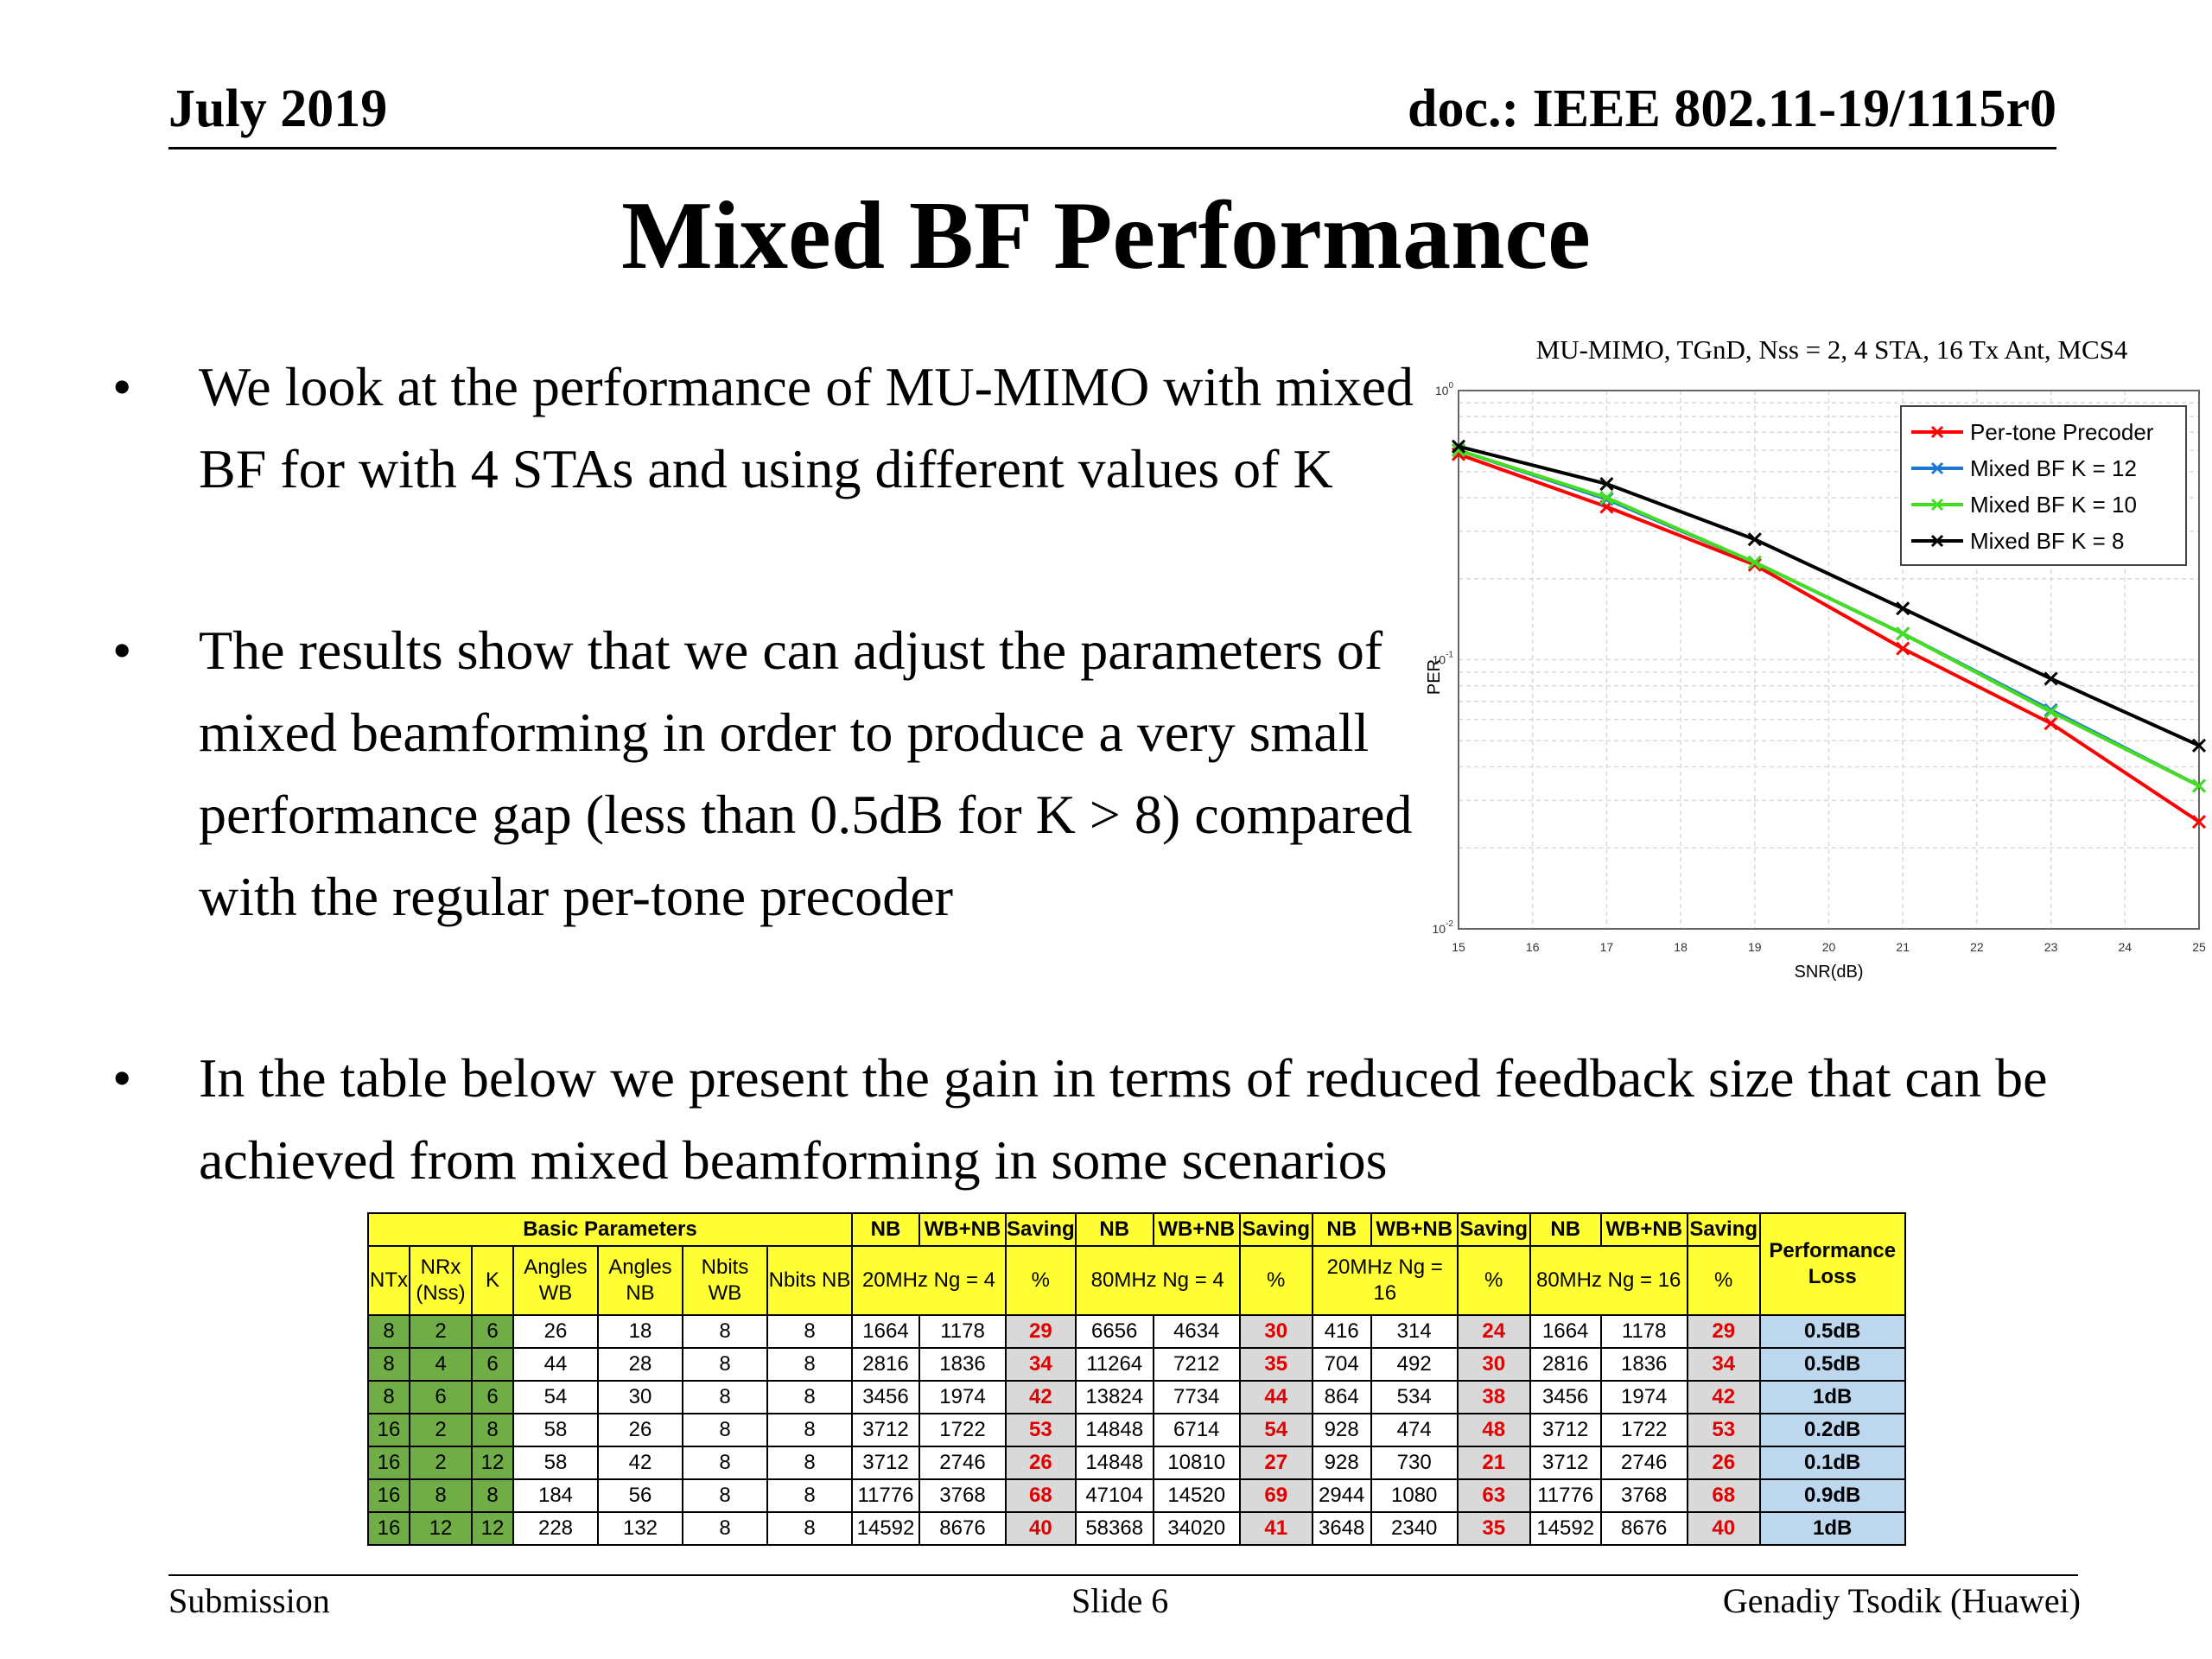 This screenshot has width=2212, height=1659. I want to click on chart-series, so click(1829, 634).